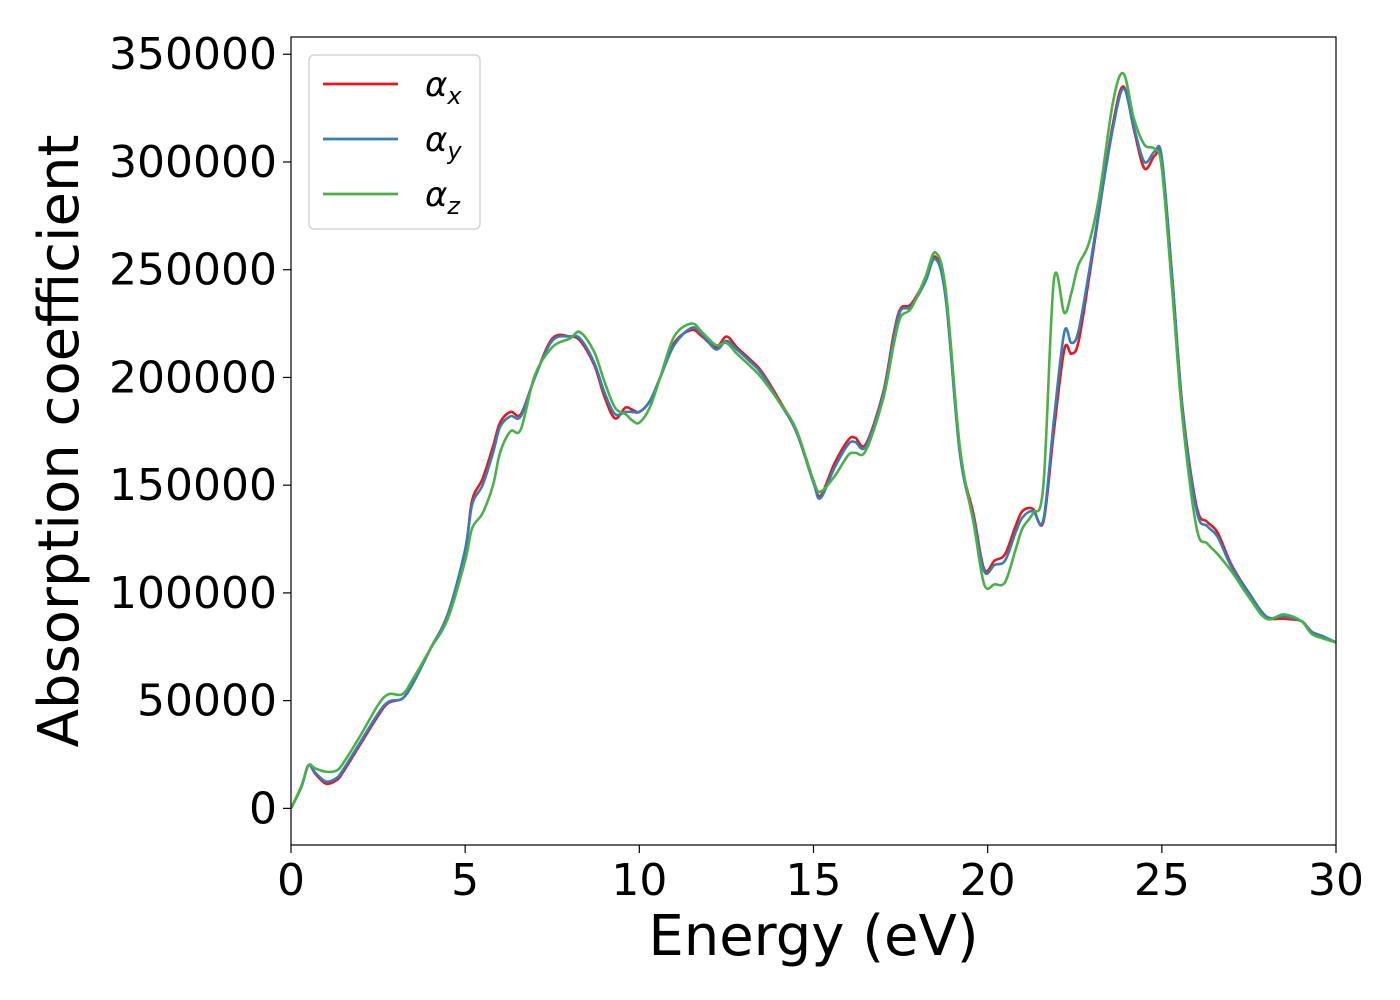 The width and height of the screenshot is (1400, 1000). What do you see at coordinates (193, 270) in the screenshot?
I see `y-tick-label: 250000` at bounding box center [193, 270].